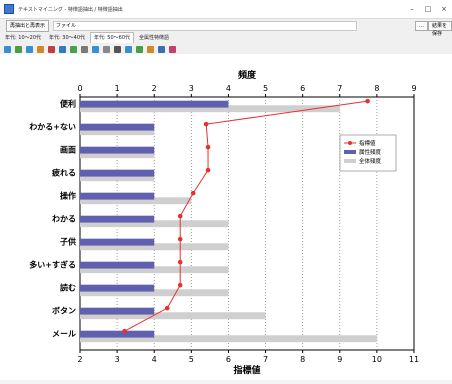  Describe the element at coordinates (68, 104) in the screenshot. I see `category-label: 便利` at that location.